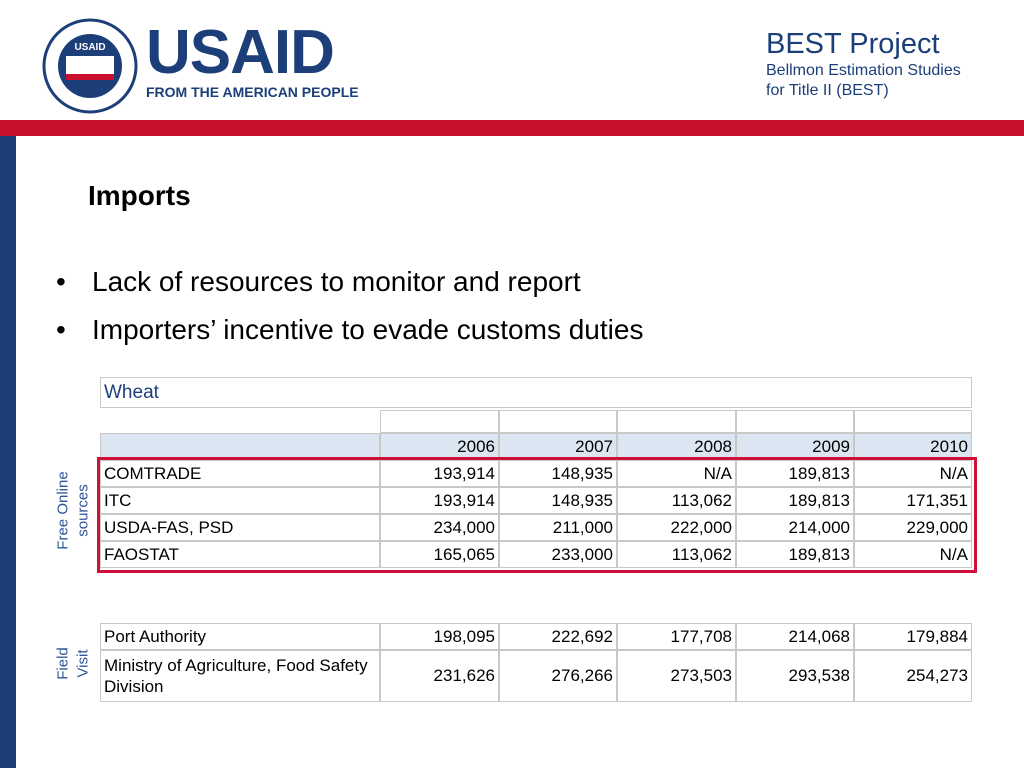  Describe the element at coordinates (240, 500) in the screenshot. I see `source: ITC` at that location.